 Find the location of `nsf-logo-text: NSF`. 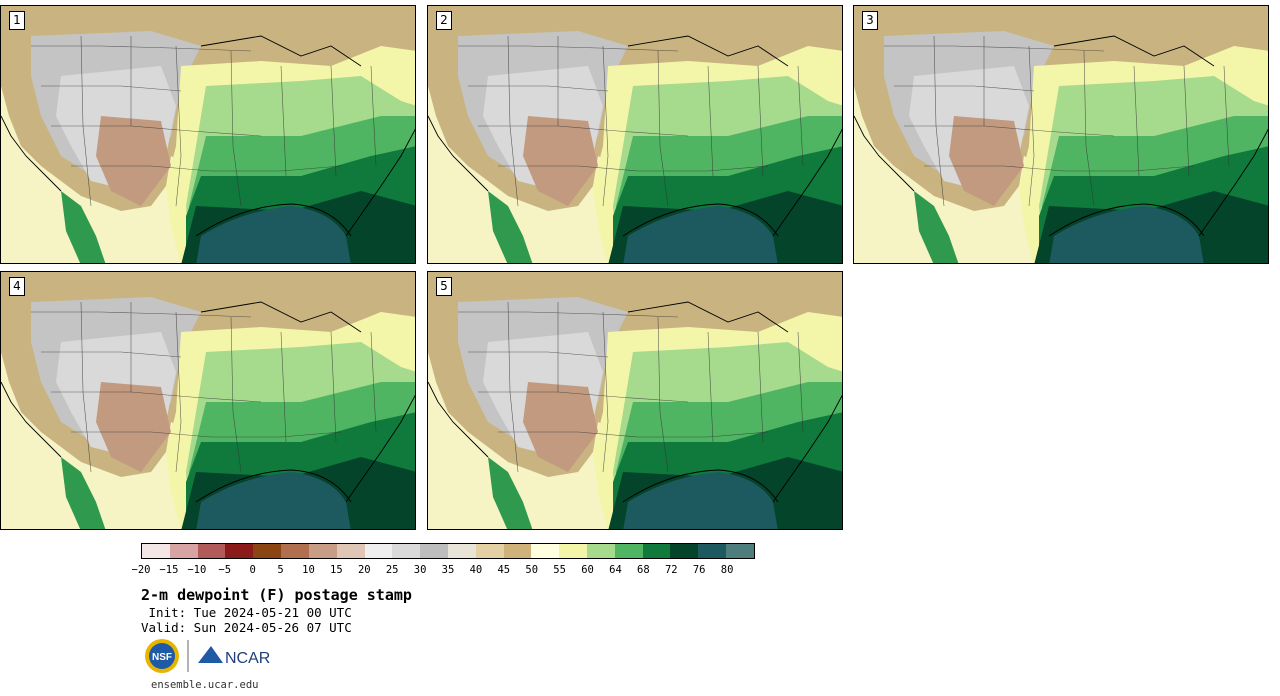

nsf-logo-text: NSF is located at coordinates (162, 657).